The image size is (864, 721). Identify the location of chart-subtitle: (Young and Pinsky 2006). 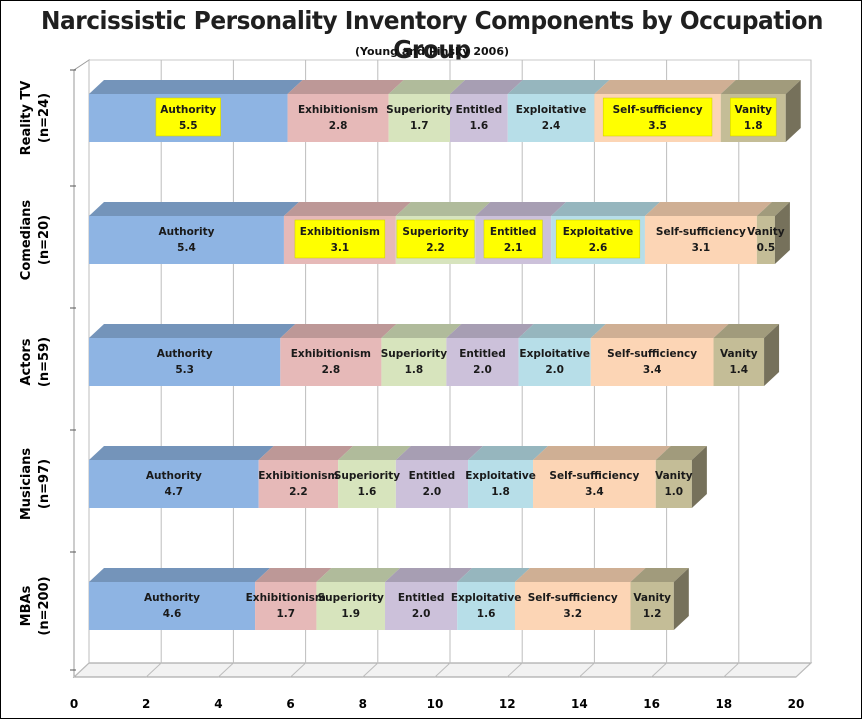
(432, 51).